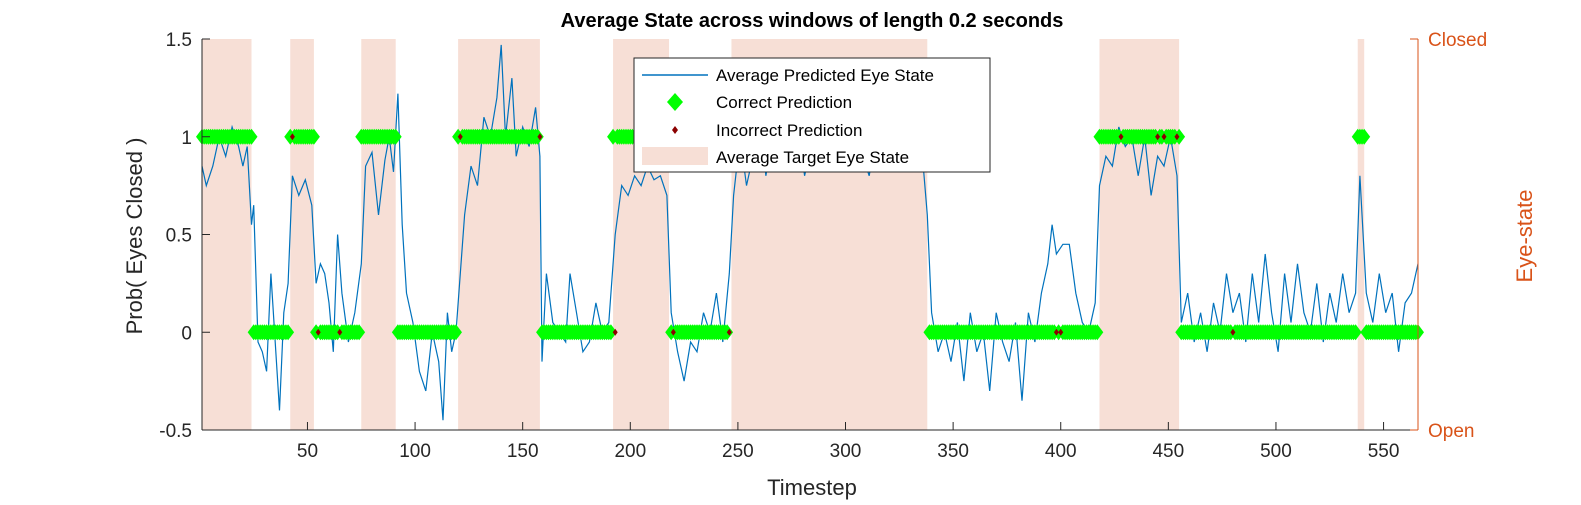  What do you see at coordinates (134, 236) in the screenshot?
I see `y-axis-label: Prob( Eyes Closed )` at bounding box center [134, 236].